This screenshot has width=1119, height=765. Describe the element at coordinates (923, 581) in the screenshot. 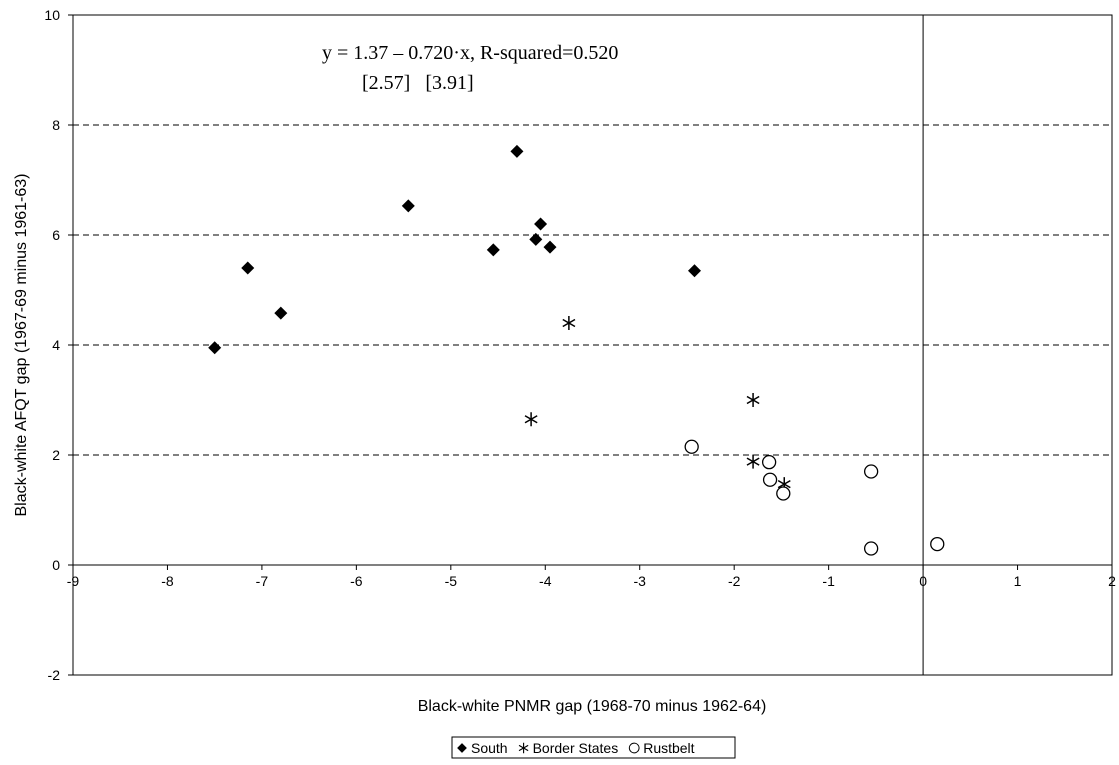

I see `x-tick-label: 0` at that location.